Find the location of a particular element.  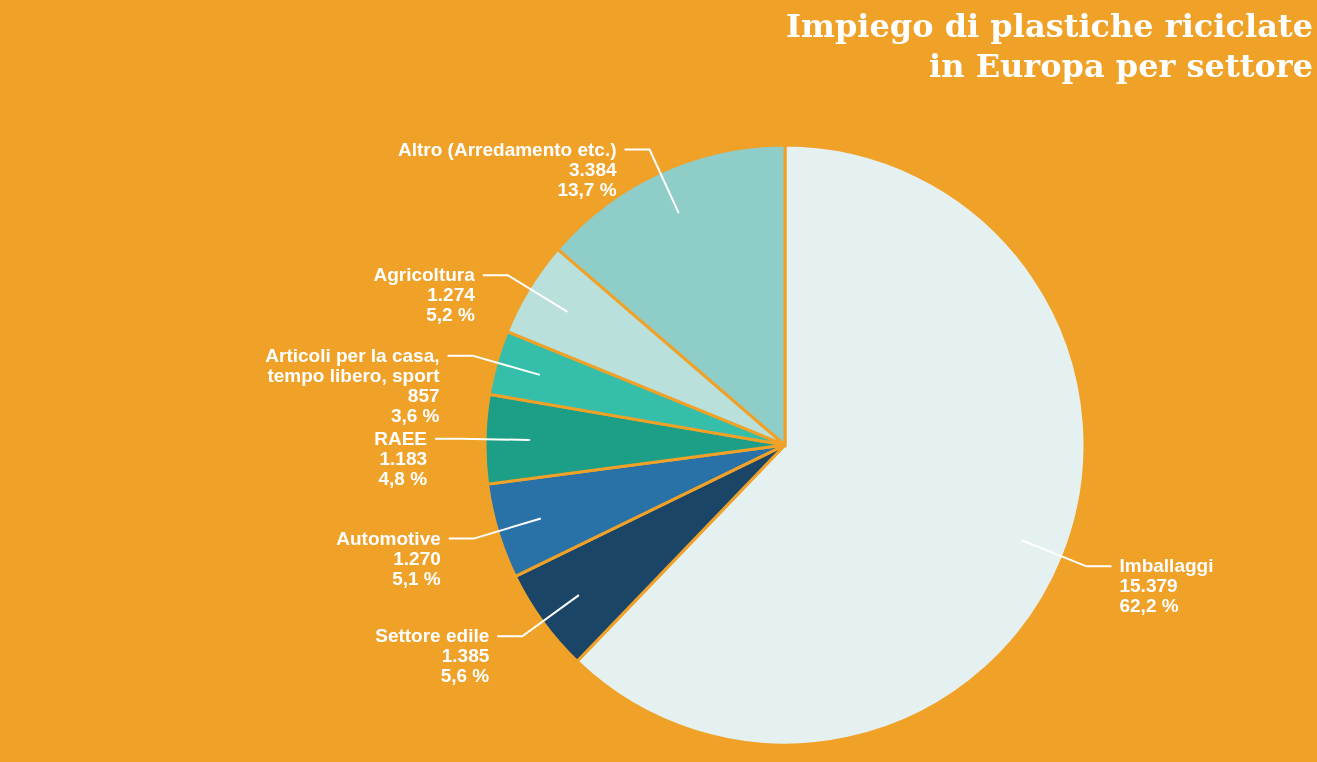

slice-label: Articoli per la casa, tempo libero, sport is located at coordinates (353, 365).